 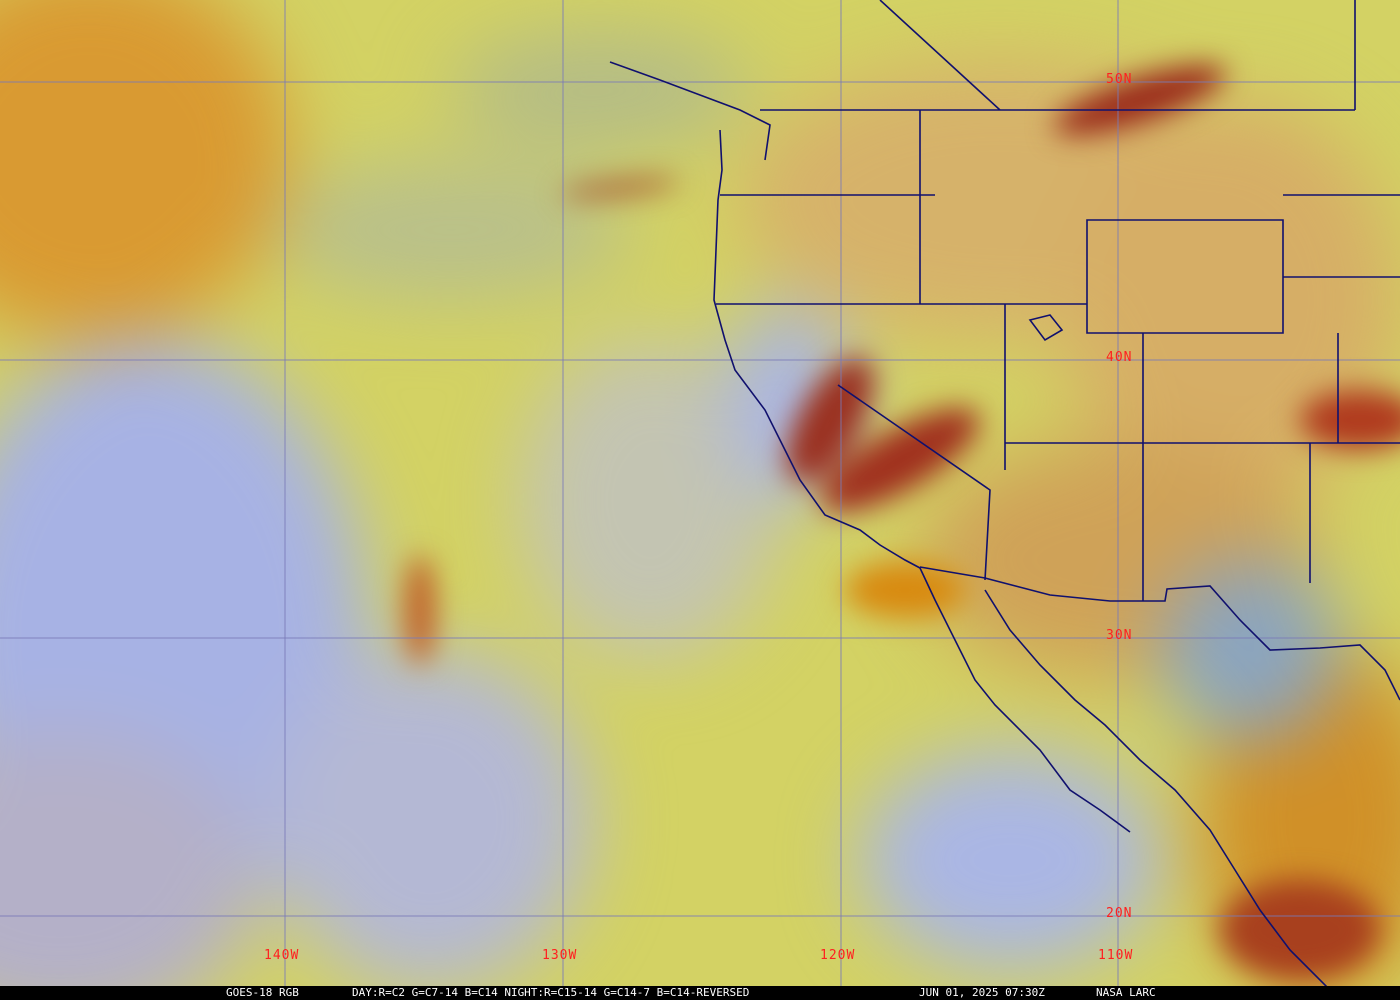 I want to click on lat-label-20n: 20N, so click(x=1119, y=913).